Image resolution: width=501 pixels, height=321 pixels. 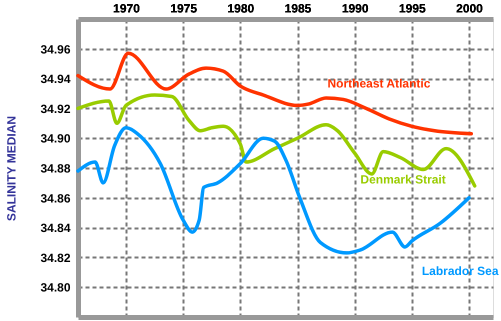 What do you see at coordinates (55, 109) in the screenshot?
I see `y-tick-label: 34.92` at bounding box center [55, 109].